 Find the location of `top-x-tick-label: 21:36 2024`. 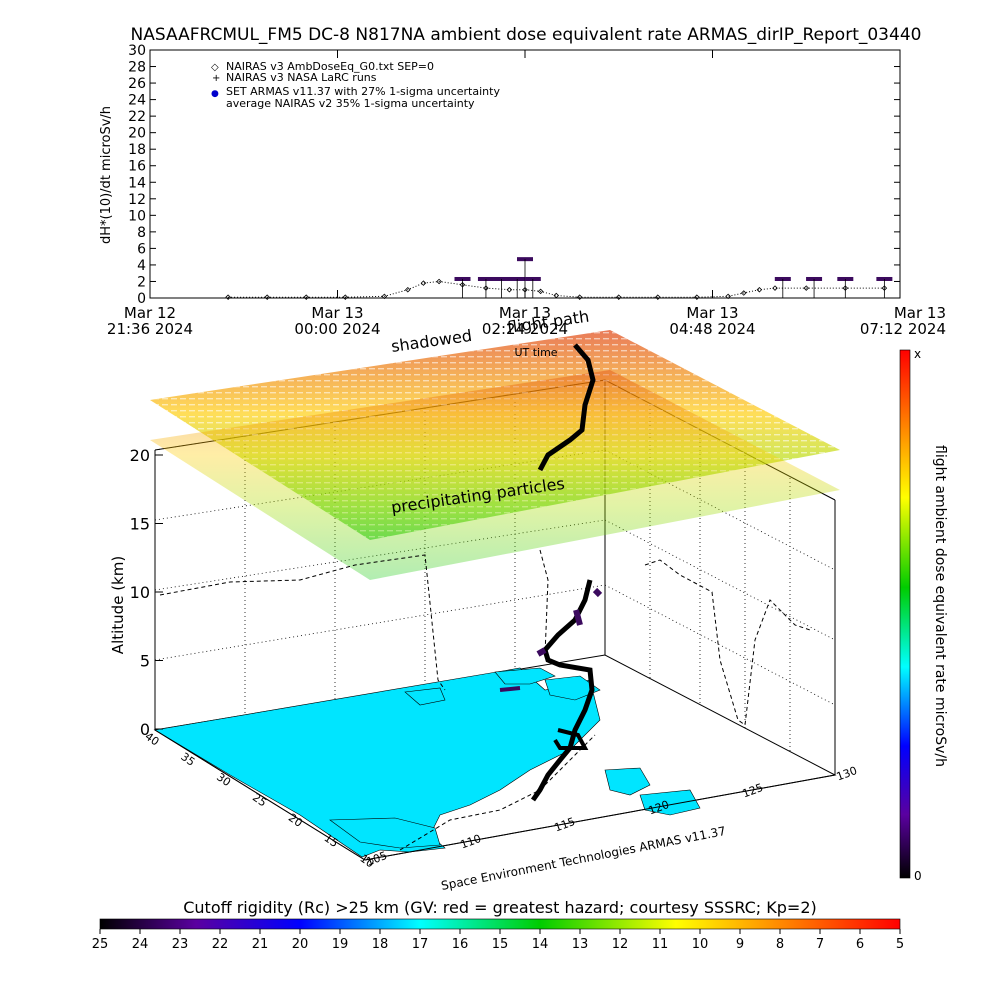

top-x-tick-label: 21:36 2024 is located at coordinates (150, 329).